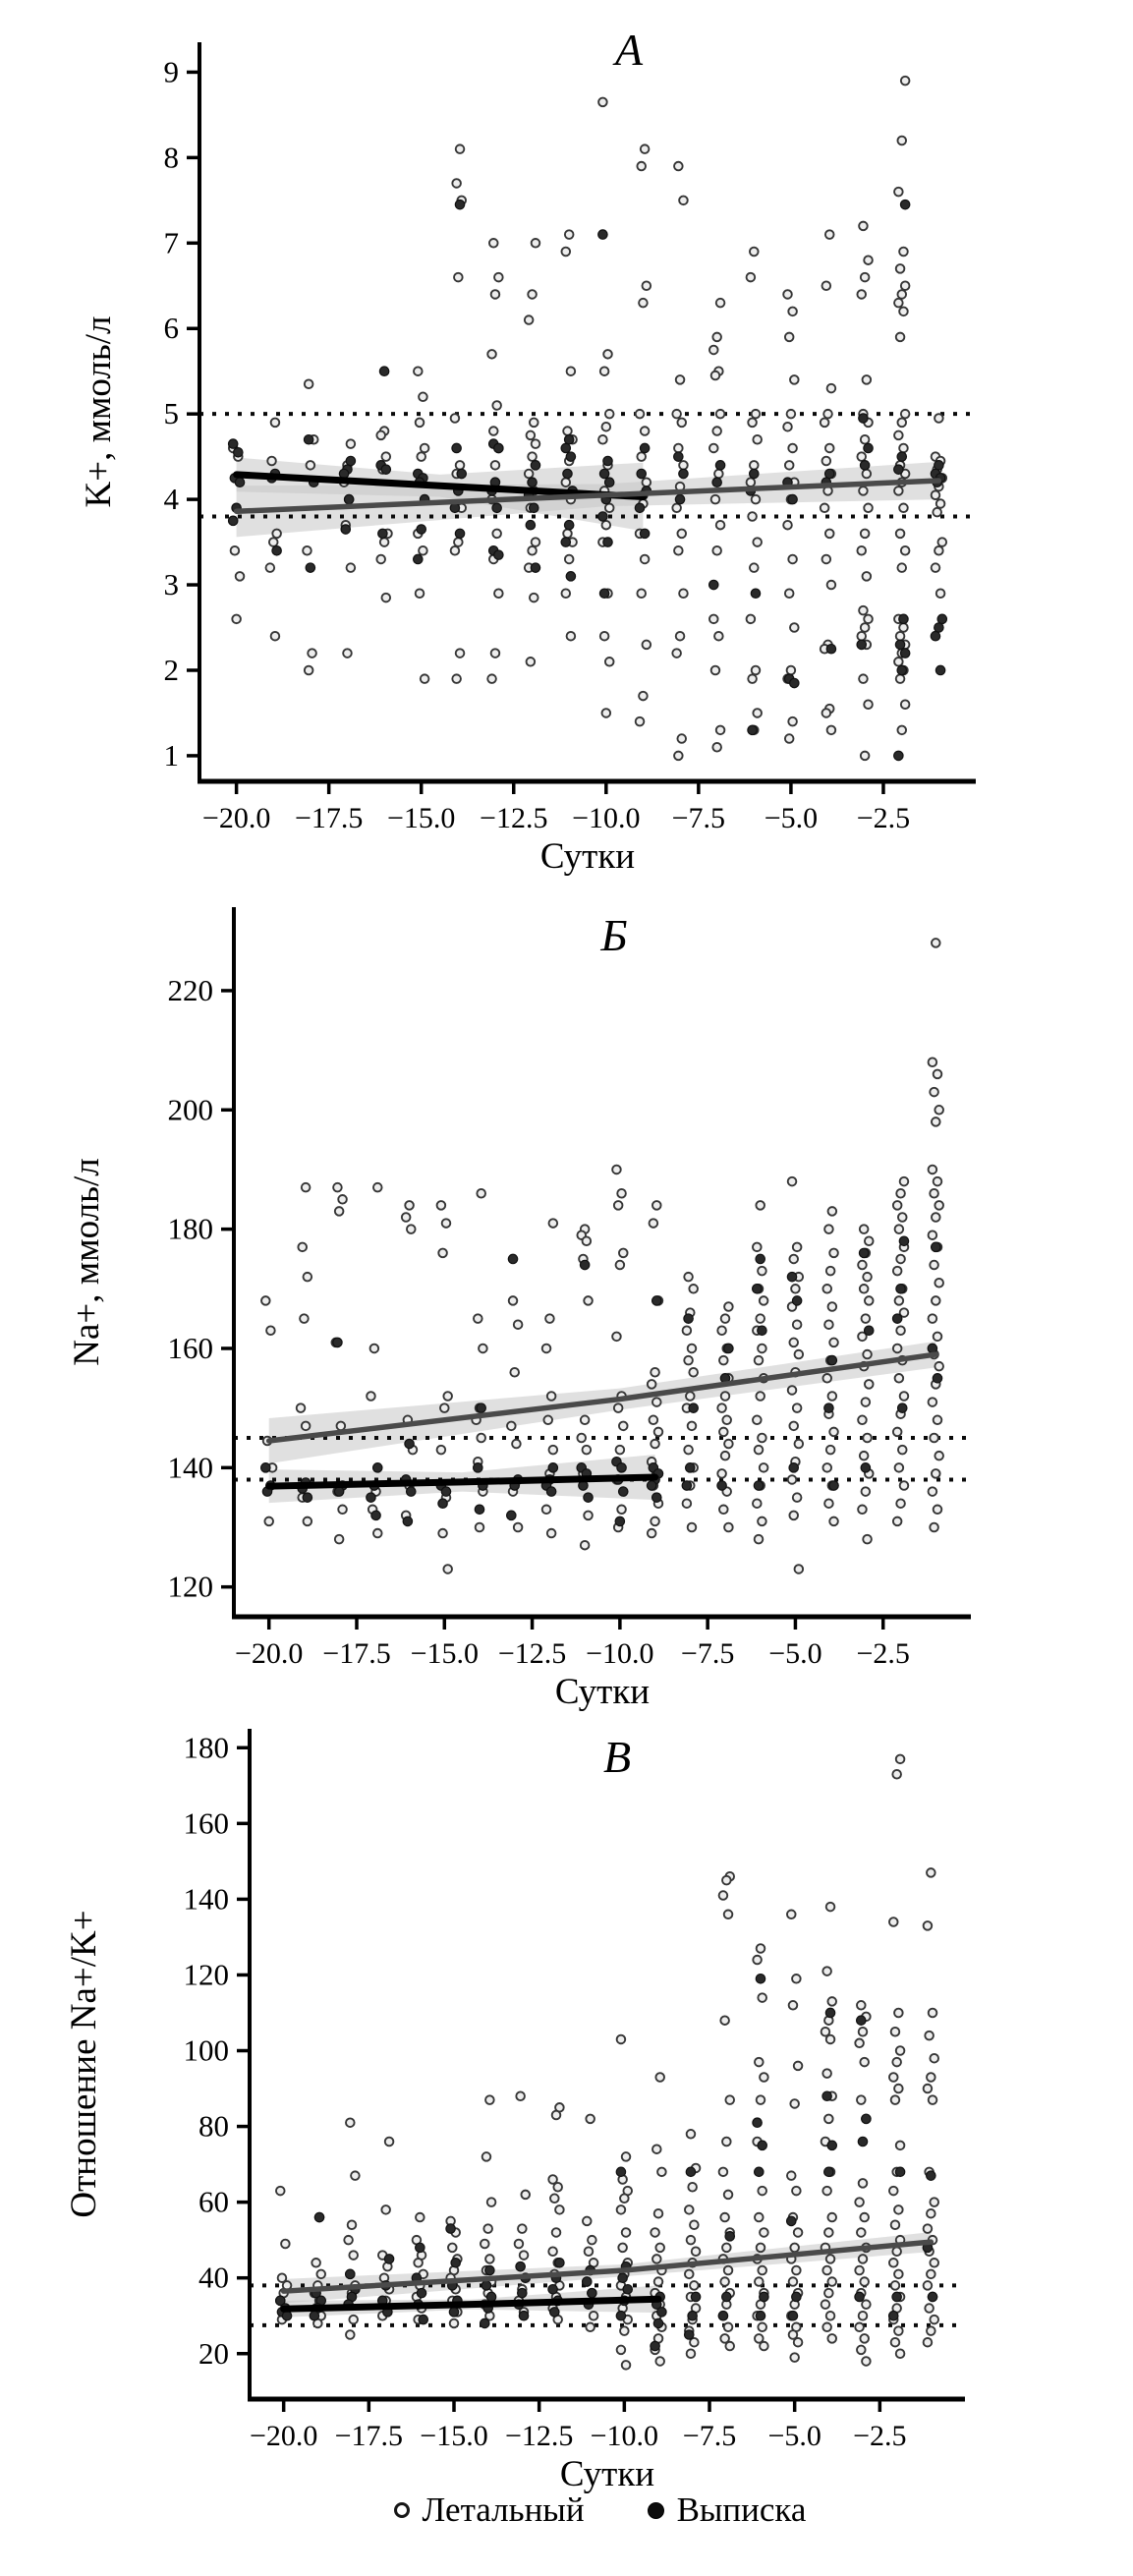  I want to click on y-tick-label: 180, so click(191, 1229).